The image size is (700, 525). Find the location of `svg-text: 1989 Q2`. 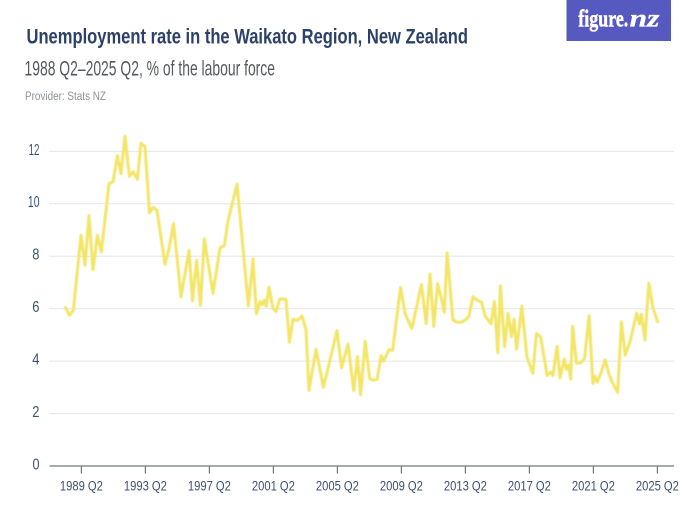

svg-text: 1989 Q2 is located at coordinates (81, 487).